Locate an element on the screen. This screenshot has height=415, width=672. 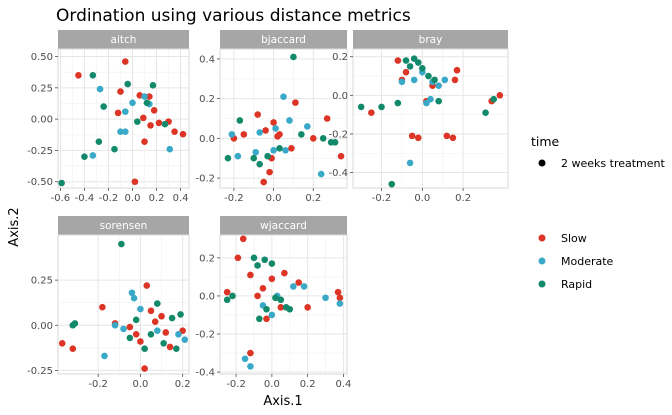
strip-label: sorensen is located at coordinates (124, 226).